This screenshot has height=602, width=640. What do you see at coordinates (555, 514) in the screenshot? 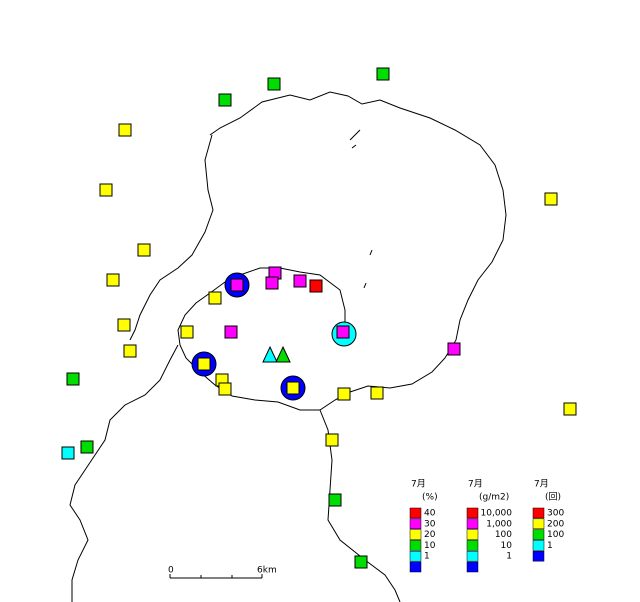
I see `legend-label: 300` at bounding box center [555, 514].